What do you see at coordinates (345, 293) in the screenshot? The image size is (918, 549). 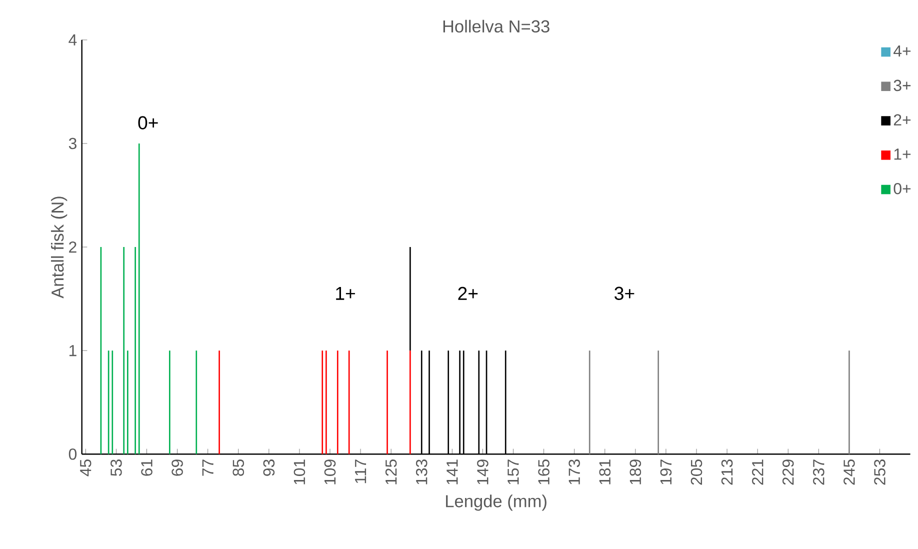 I see `annotation: 1+` at bounding box center [345, 293].